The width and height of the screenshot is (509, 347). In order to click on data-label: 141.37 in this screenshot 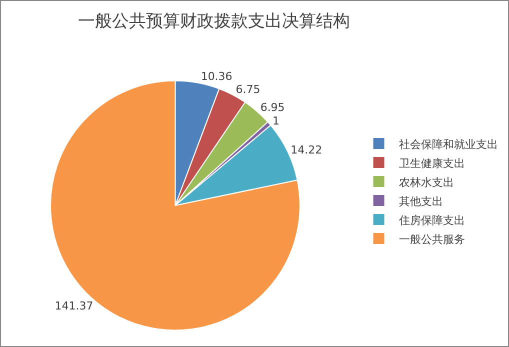, I will do `click(74, 306)`.